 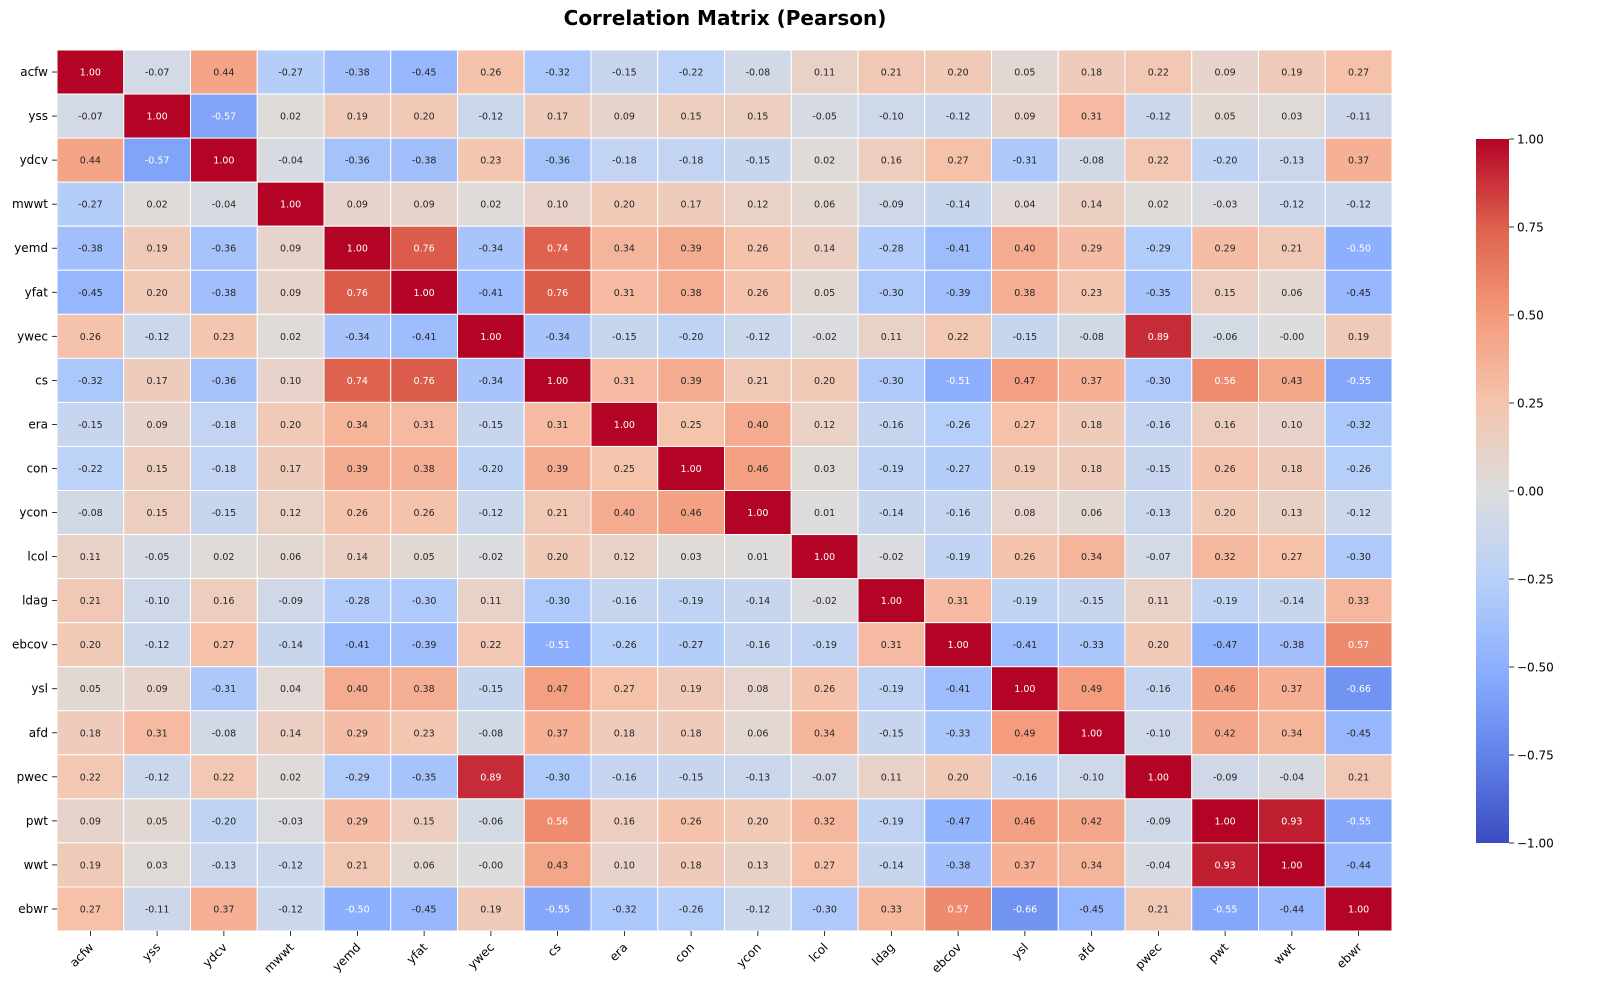 I want to click on heatmap-cell-pwec-ldag, so click(x=891, y=777).